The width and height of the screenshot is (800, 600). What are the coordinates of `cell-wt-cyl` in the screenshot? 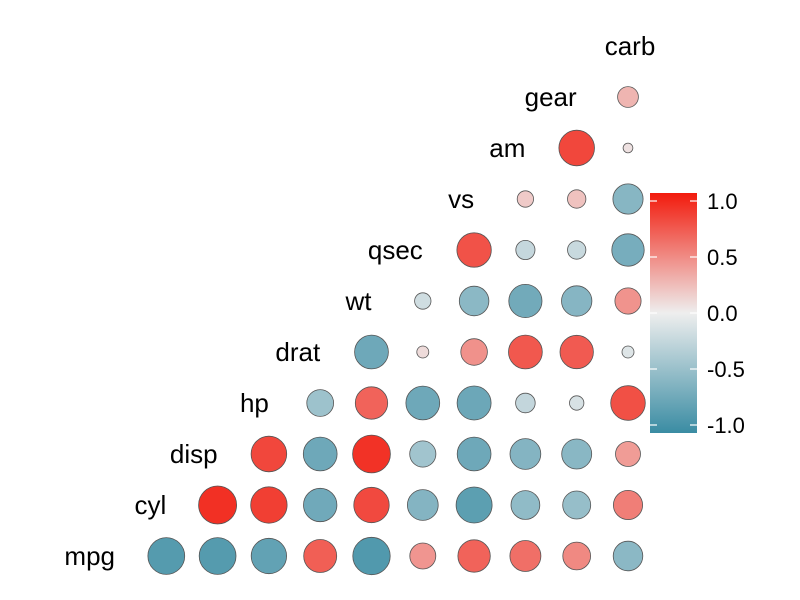 It's located at (371, 505).